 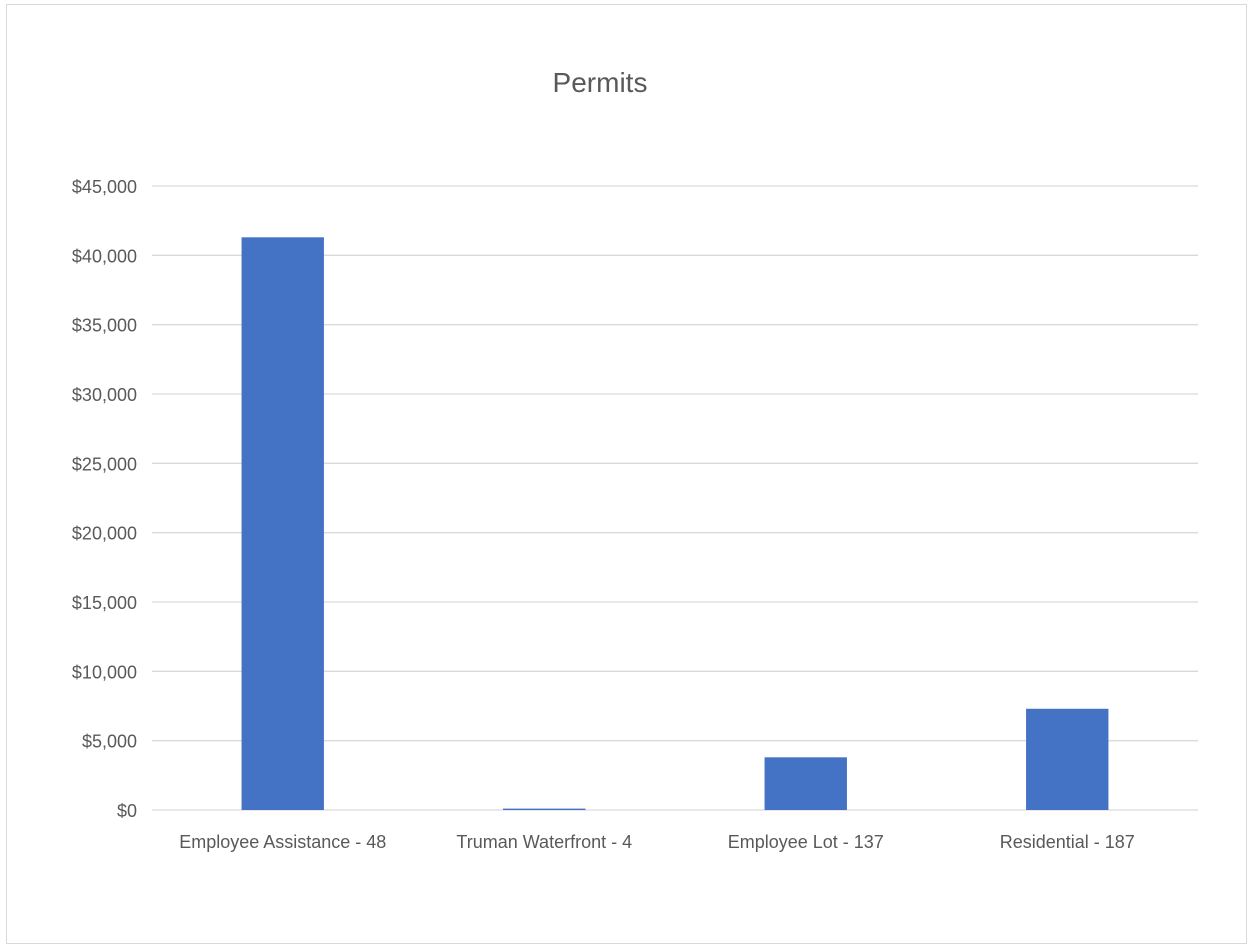 What do you see at coordinates (806, 842) in the screenshot?
I see `x-tick-label: Employee Lot - 137` at bounding box center [806, 842].